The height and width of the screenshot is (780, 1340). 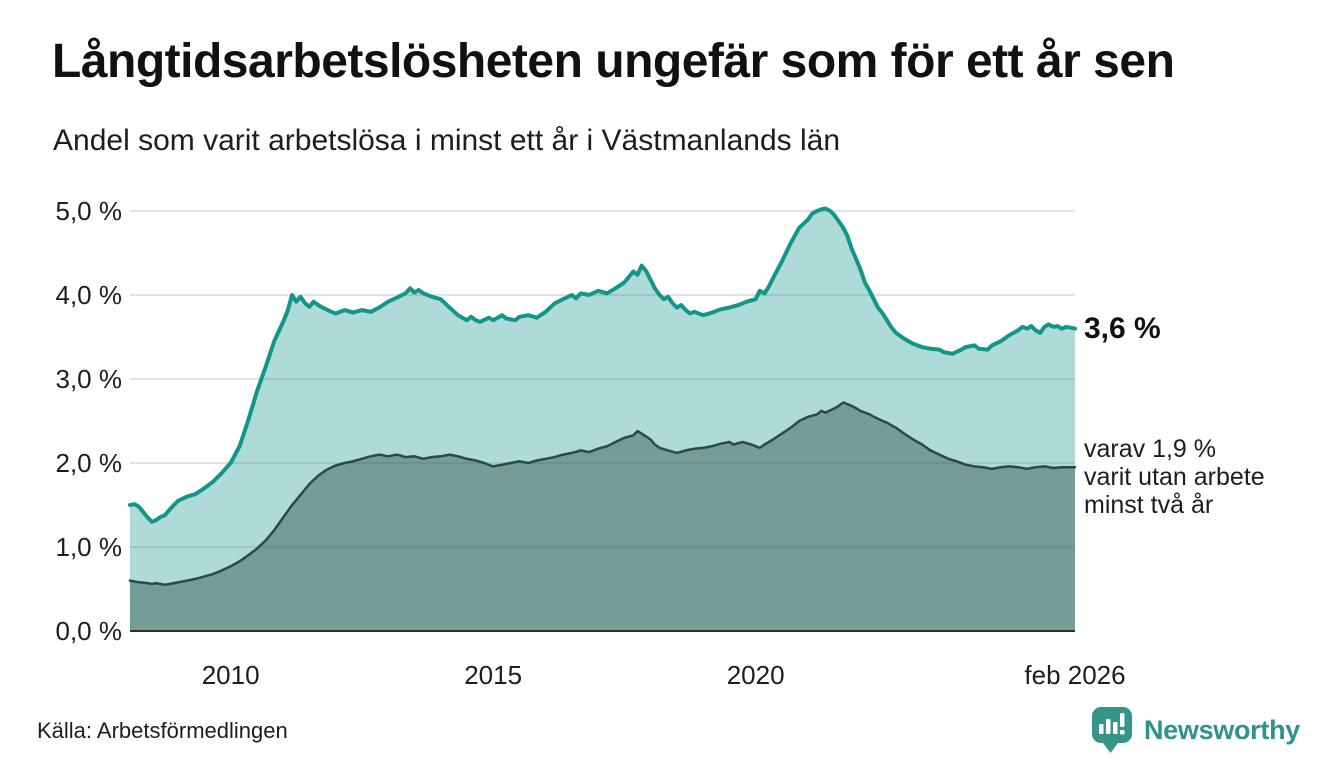 I want to click on x-tick-label: 2015, so click(x=493, y=675).